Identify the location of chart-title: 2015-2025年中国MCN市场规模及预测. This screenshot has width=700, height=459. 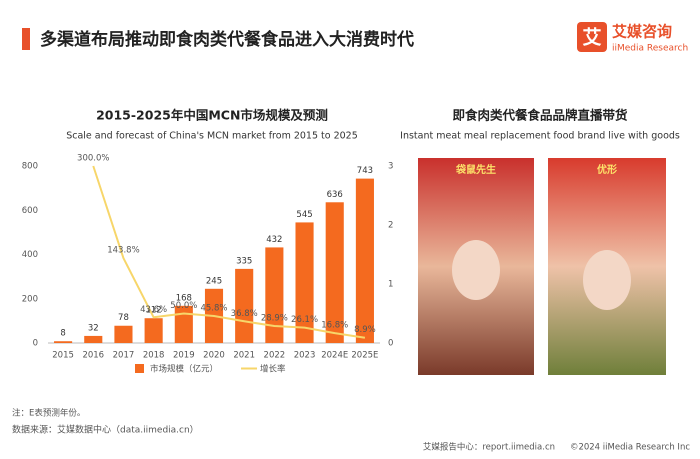
(212, 115).